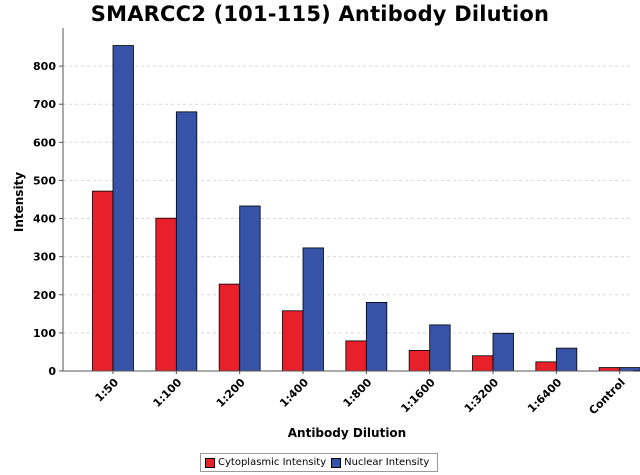 The image size is (640, 475). I want to click on y-tick-label: 100, so click(44, 333).